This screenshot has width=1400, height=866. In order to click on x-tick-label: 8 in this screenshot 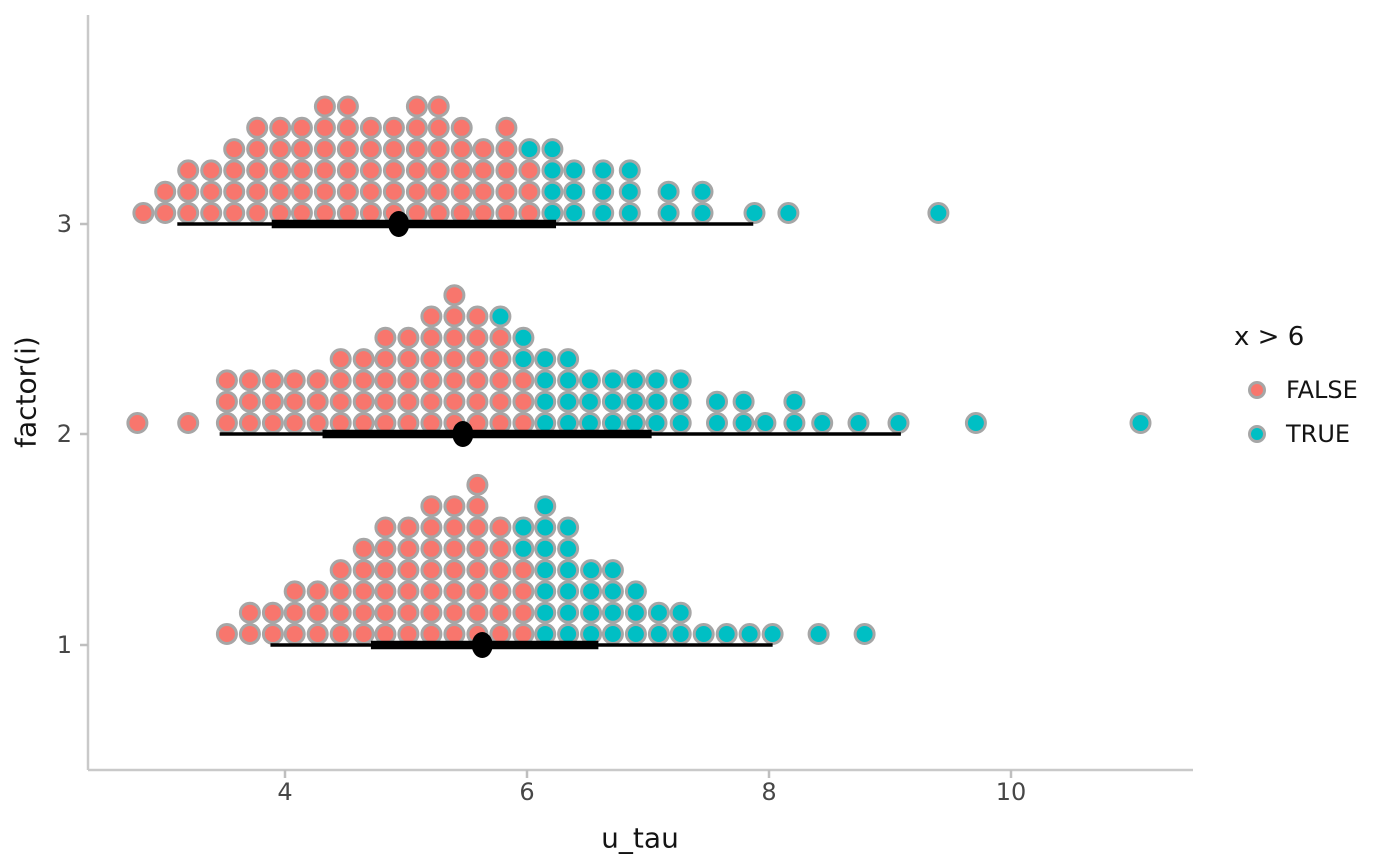, I will do `click(768, 792)`.